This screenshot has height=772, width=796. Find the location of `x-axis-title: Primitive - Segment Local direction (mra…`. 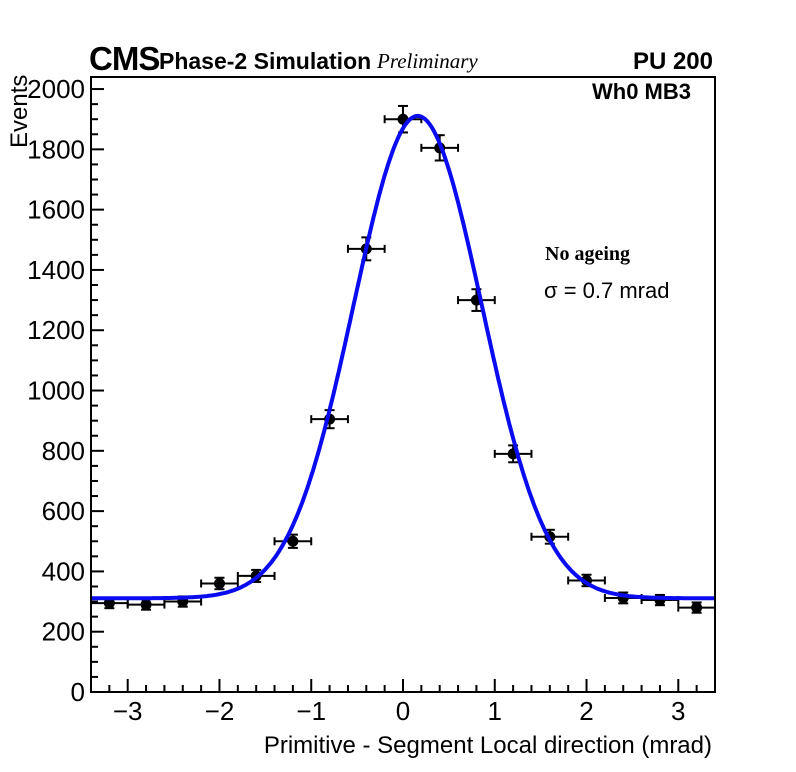

x-axis-title: Primitive - Segment Local direction (mra… is located at coordinates (487, 745).